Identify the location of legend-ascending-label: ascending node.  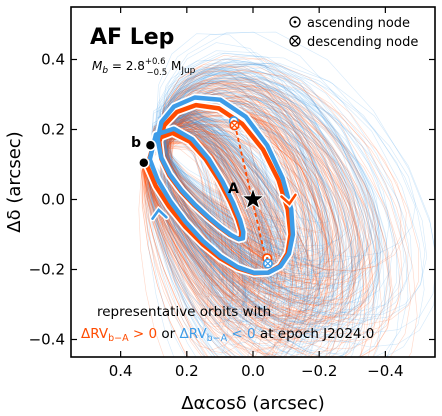
(358, 23).